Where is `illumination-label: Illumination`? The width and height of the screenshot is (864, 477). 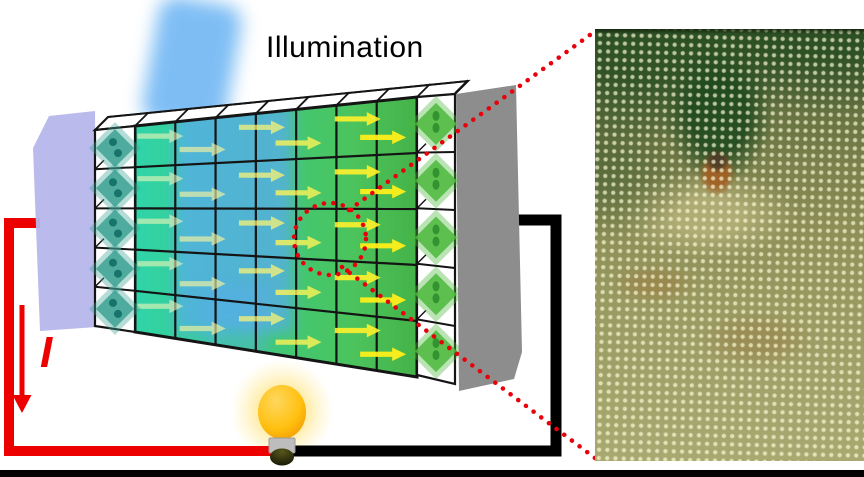
illumination-label: Illumination is located at coordinates (345, 47).